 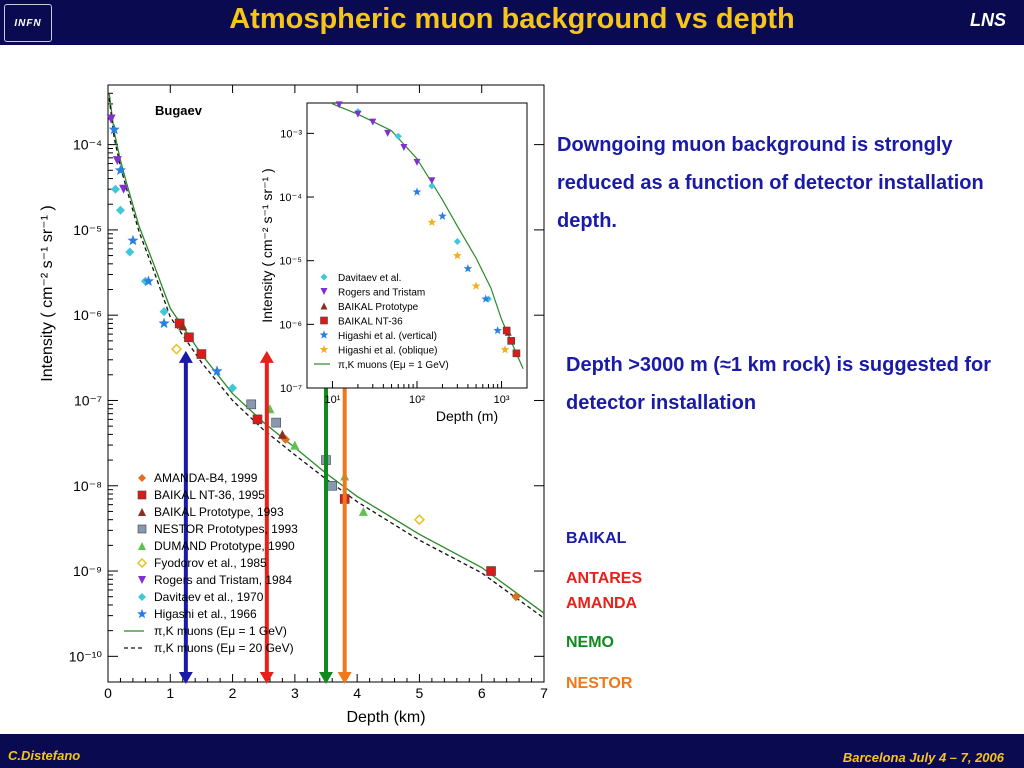 I want to click on inset-y-tick-label: 10⁻⁵, so click(x=290, y=262).